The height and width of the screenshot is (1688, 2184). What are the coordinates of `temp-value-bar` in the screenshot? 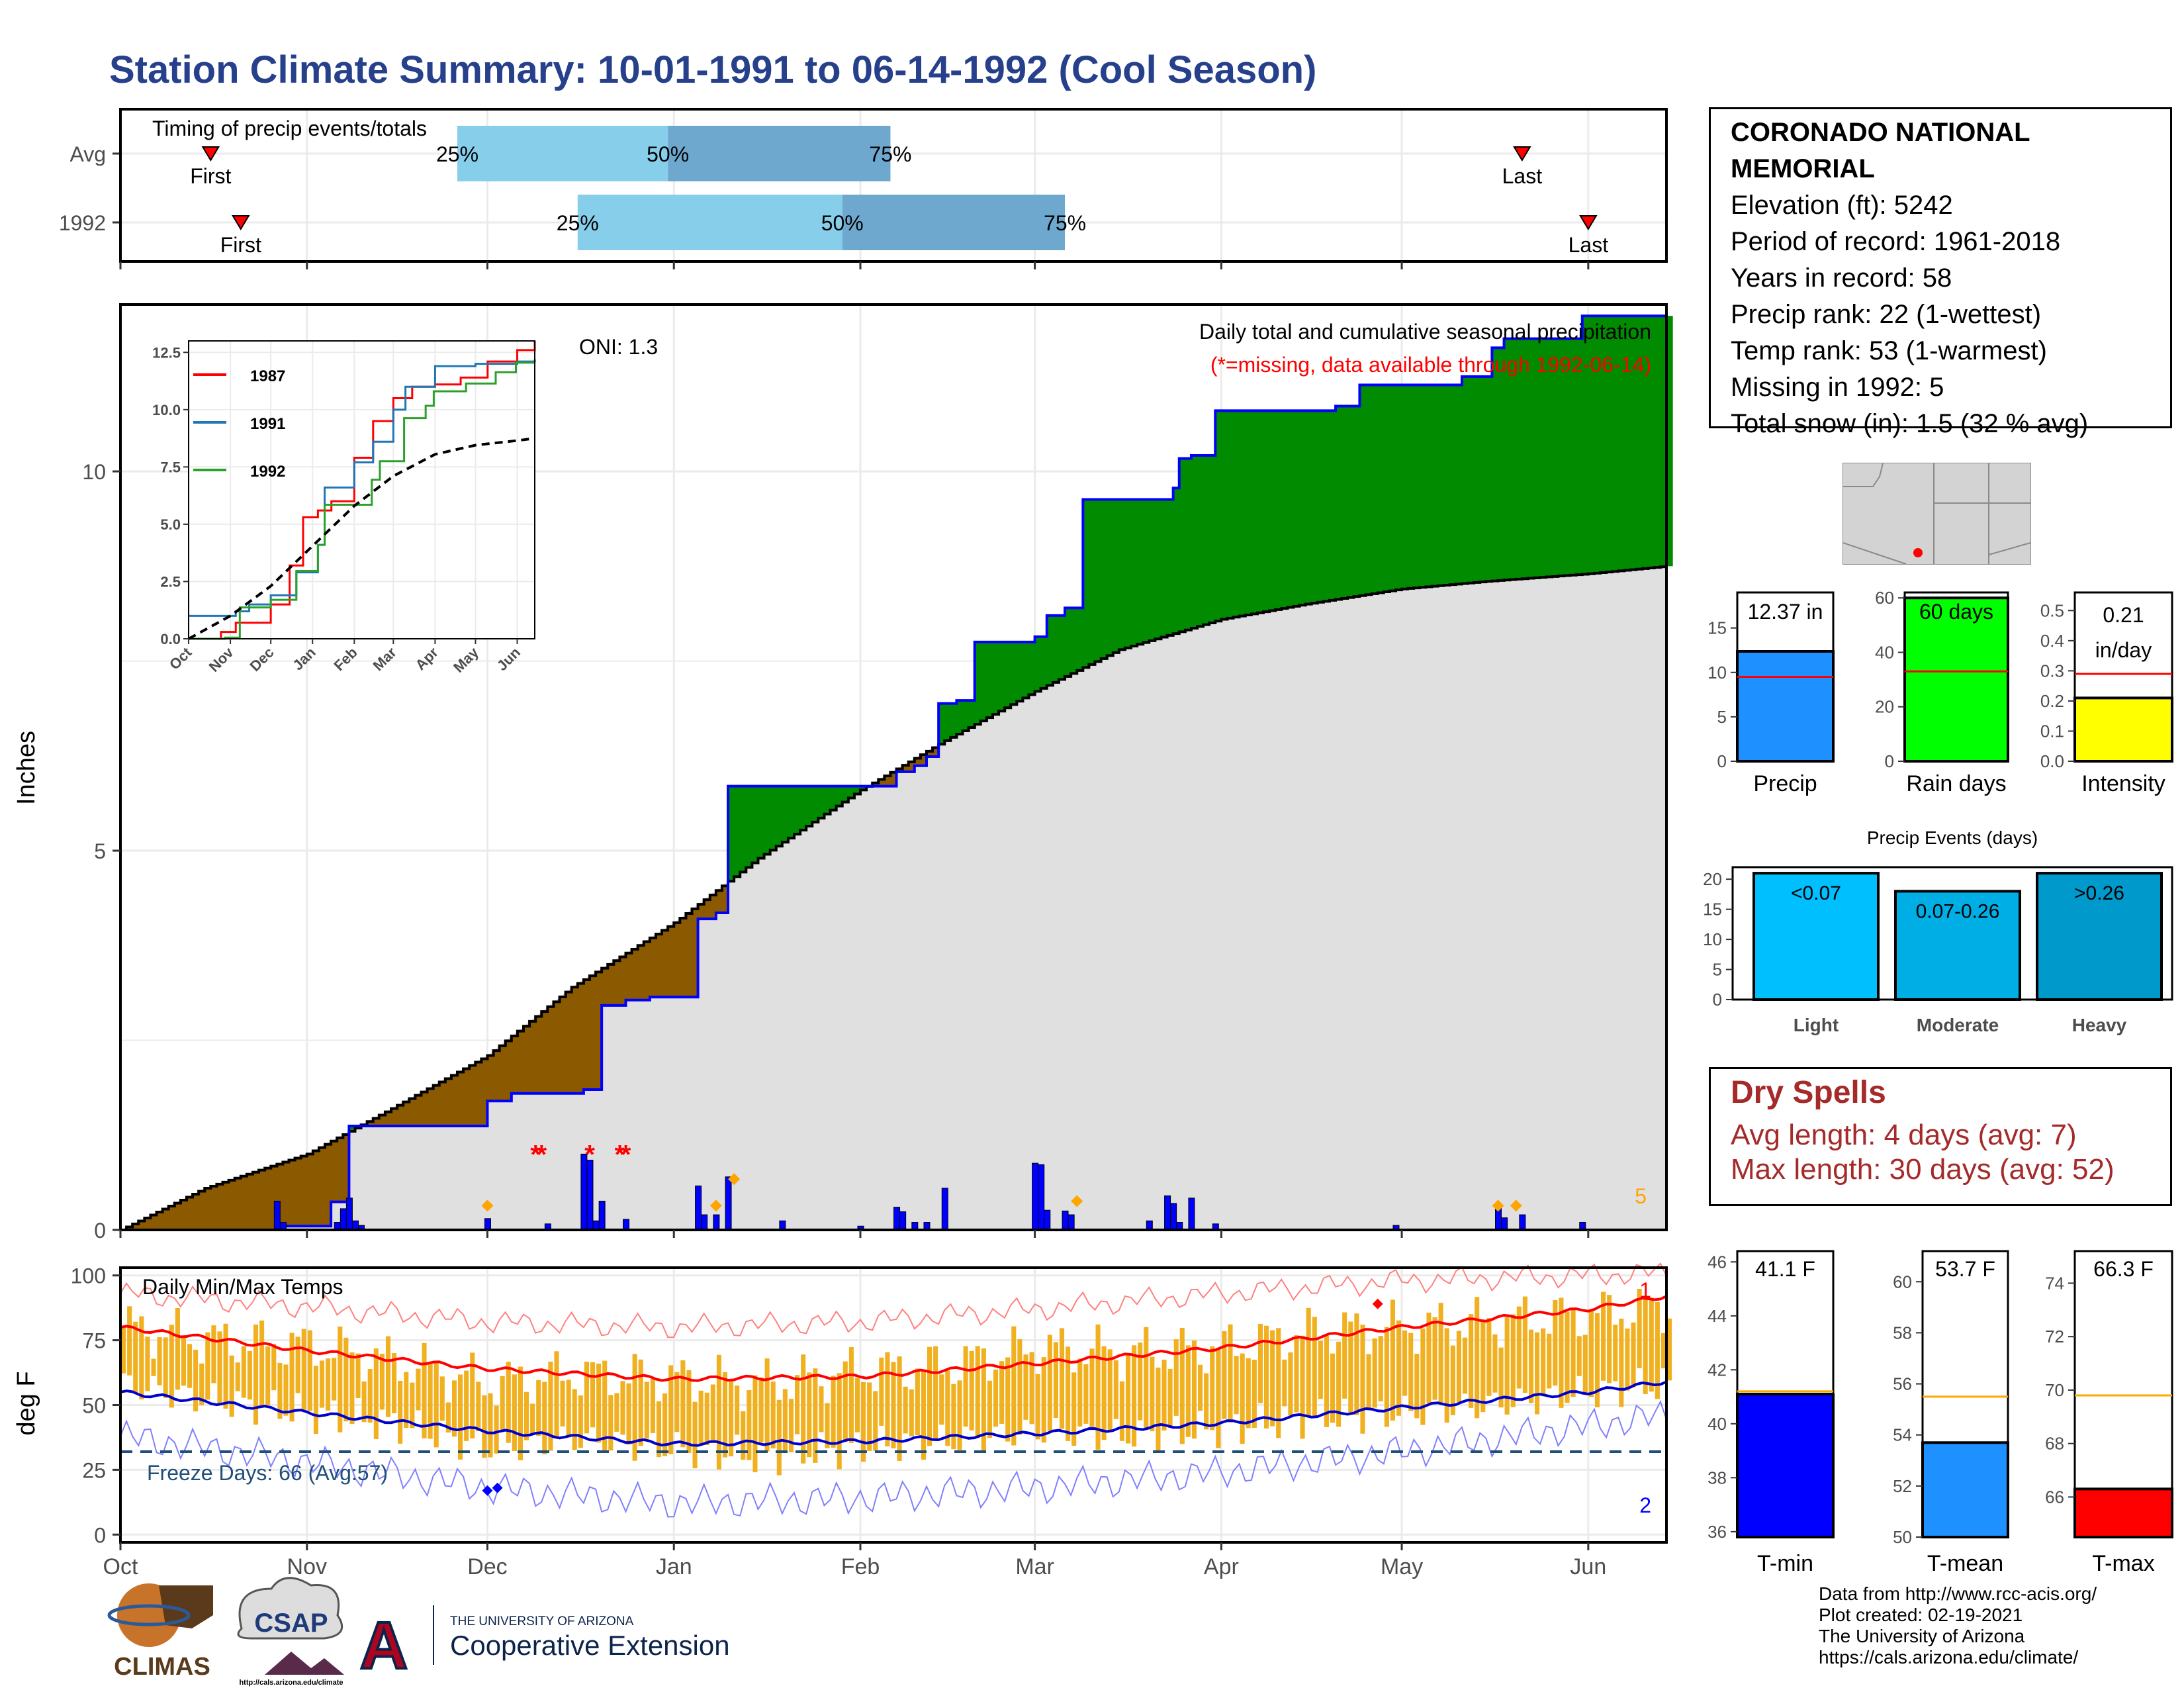 It's located at (1965, 1489).